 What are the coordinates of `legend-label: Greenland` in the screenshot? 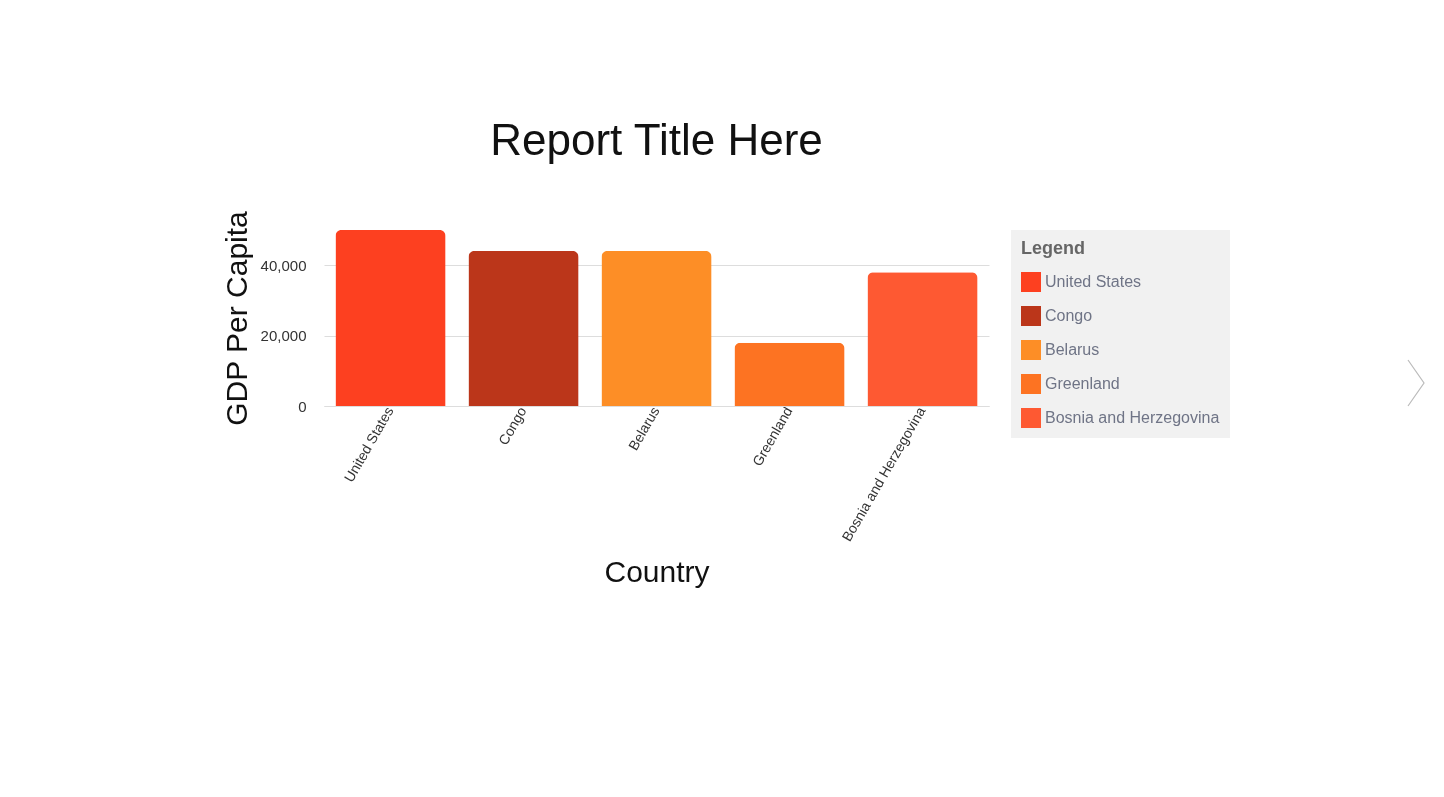 It's located at (1082, 383).